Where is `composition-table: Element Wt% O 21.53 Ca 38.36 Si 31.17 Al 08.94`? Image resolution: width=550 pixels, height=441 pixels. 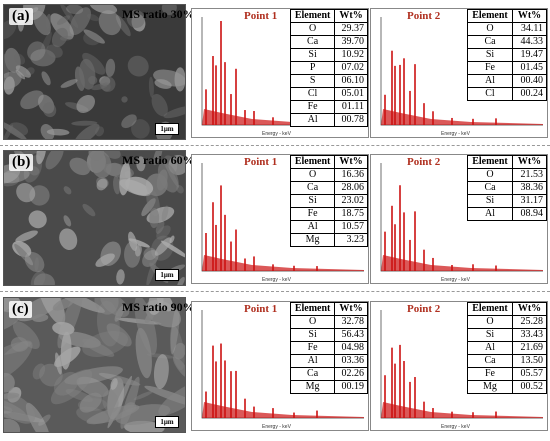
composition-table: Element Wt% O 21.53 Ca 38.36 Si 31.17 Al 08.94 is located at coordinates (507, 188).